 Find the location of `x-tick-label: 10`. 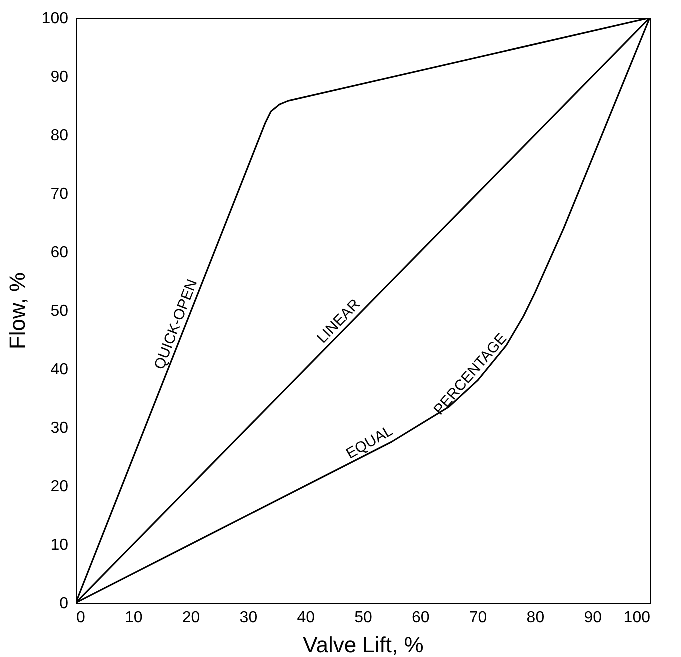

x-tick-label: 10 is located at coordinates (134, 618).